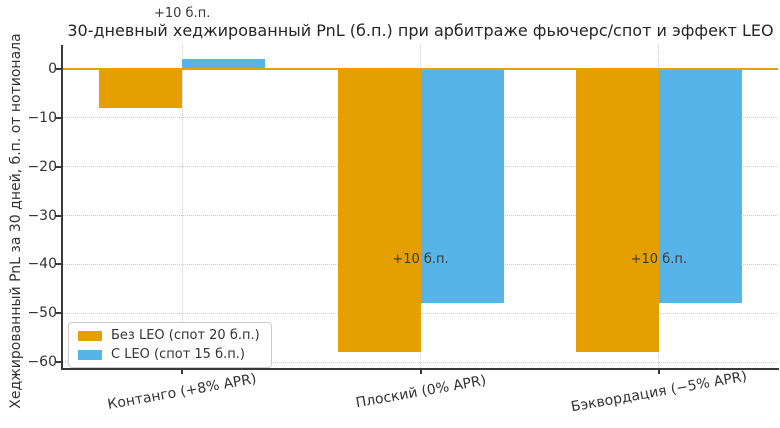 Image resolution: width=780 pixels, height=428 pixels. I want to click on bar-series0-cat2, so click(617, 210).